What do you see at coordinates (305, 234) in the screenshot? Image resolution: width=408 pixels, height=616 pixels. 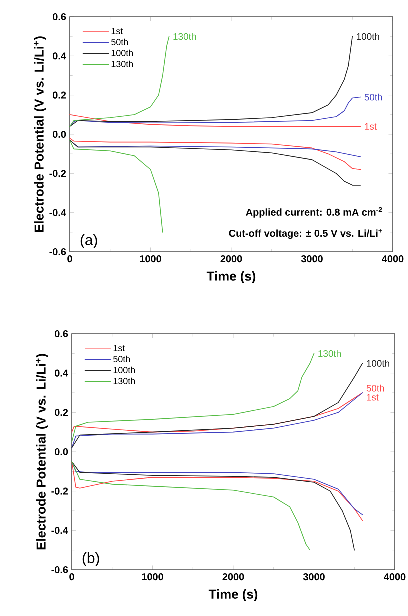 I see `annotation: Cut-off voltage: ± 0.5 V vs. Li/Li$^{+}$` at bounding box center [305, 234].